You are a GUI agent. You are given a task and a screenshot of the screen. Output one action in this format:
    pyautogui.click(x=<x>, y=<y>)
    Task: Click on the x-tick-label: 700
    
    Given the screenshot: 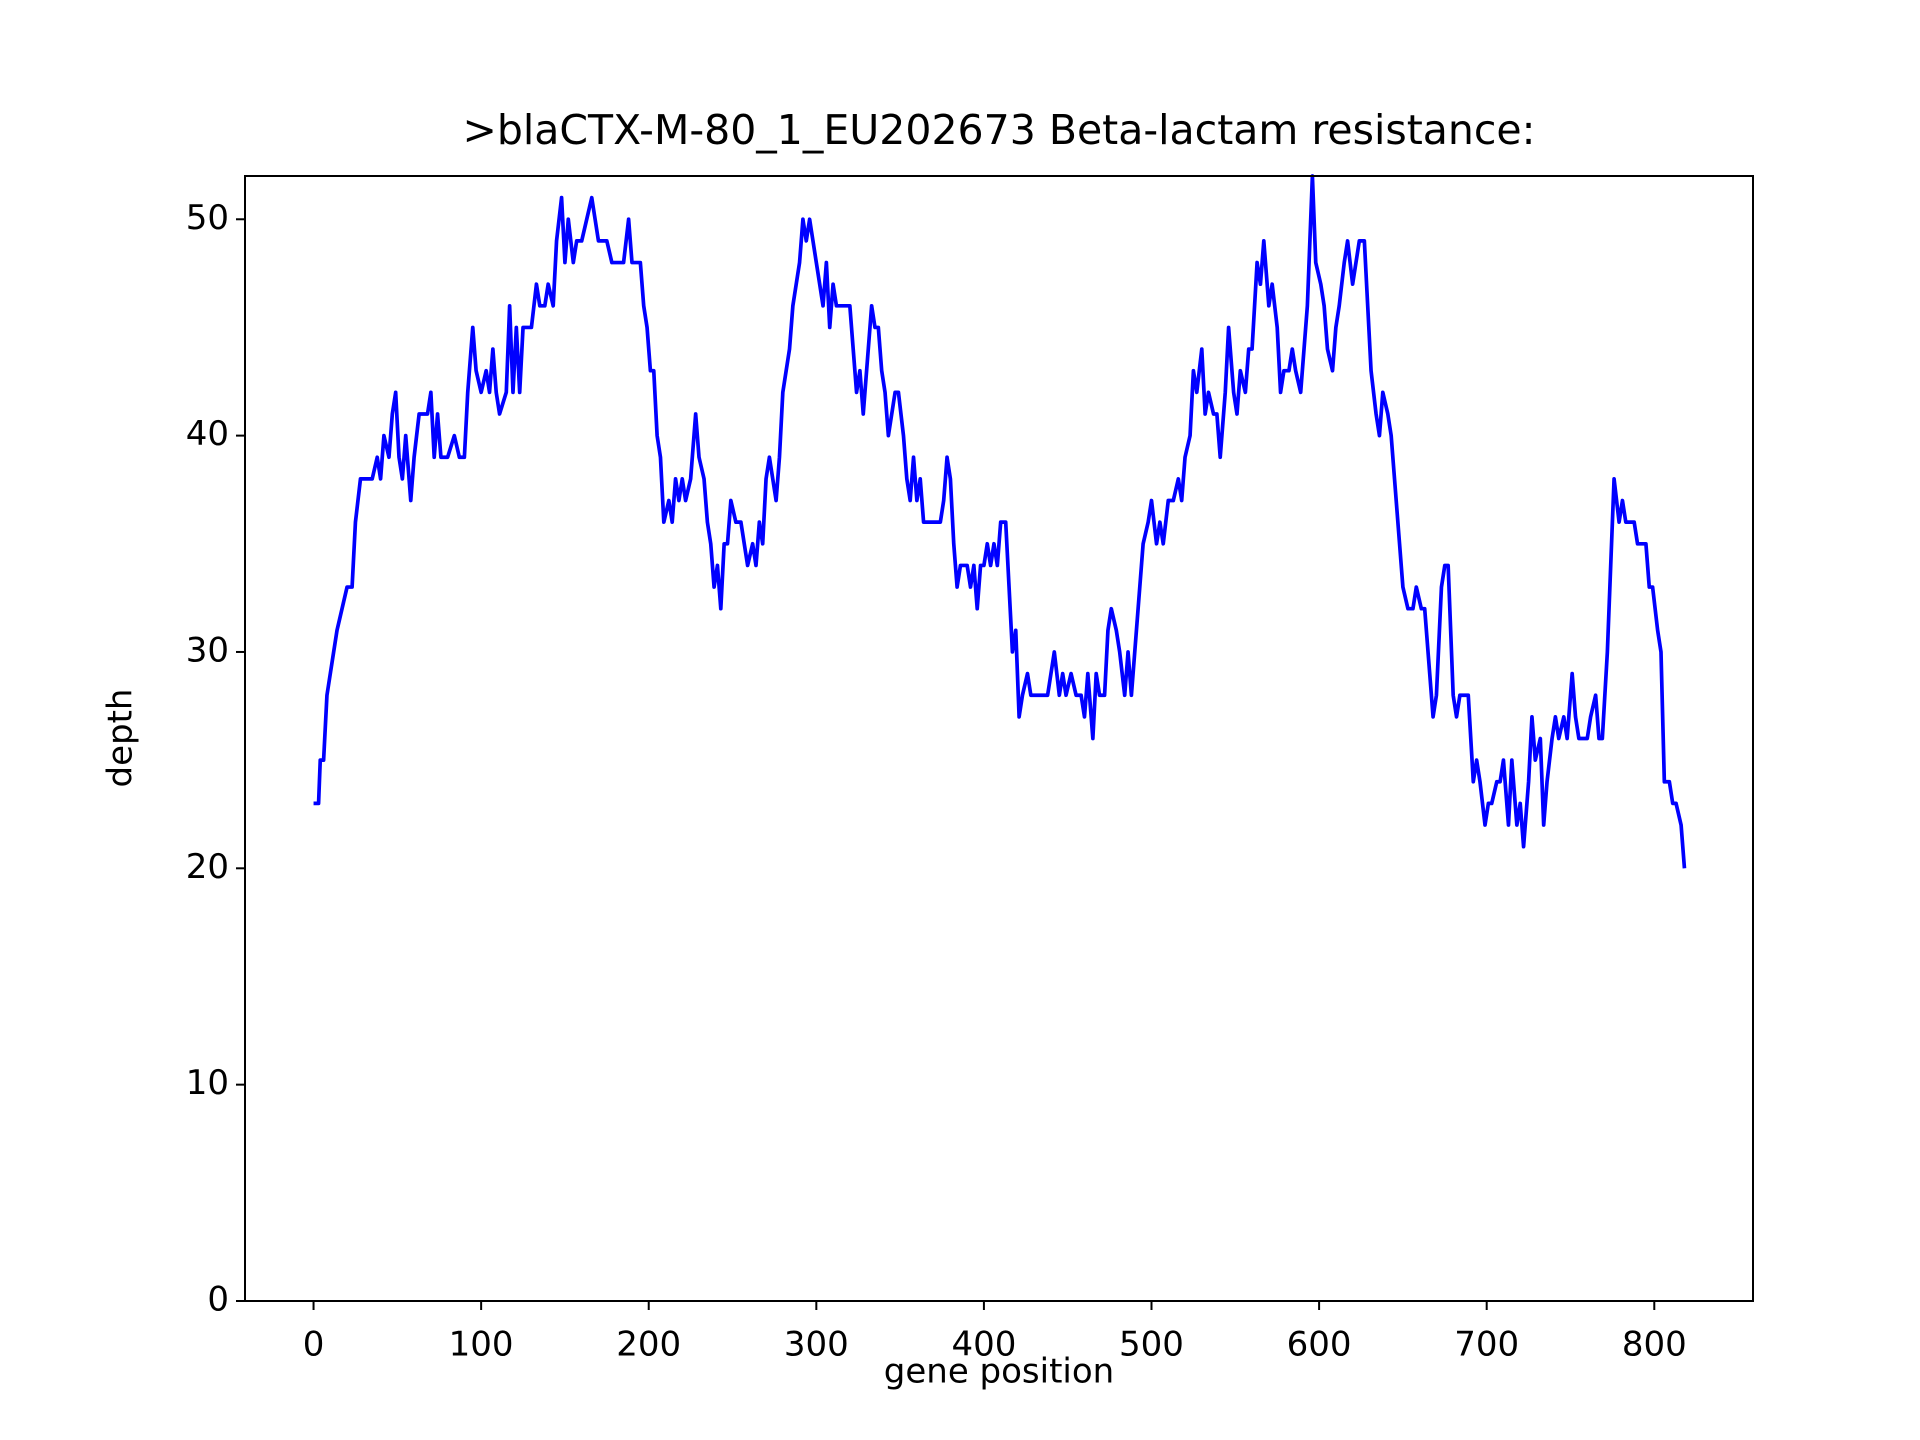 What is the action you would take?
    pyautogui.click(x=1486, y=1345)
    